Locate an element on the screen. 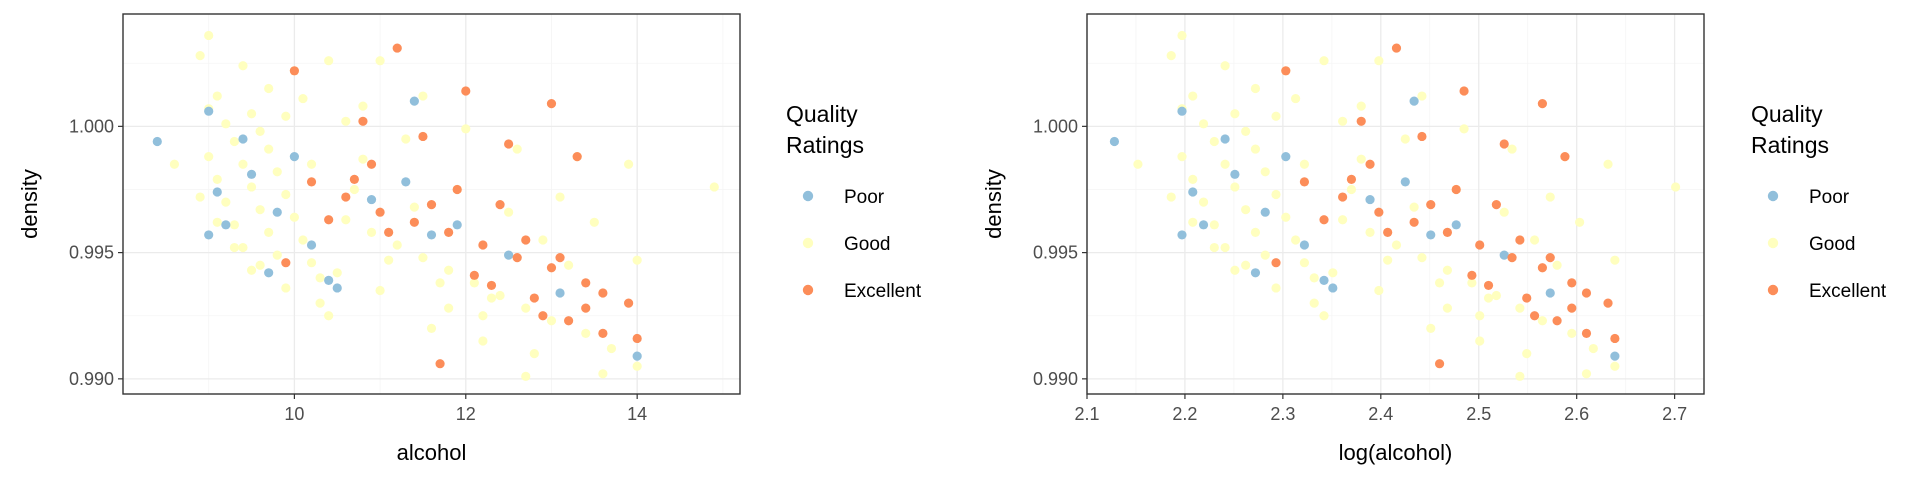  legend-key-poor is located at coordinates (1773, 196).